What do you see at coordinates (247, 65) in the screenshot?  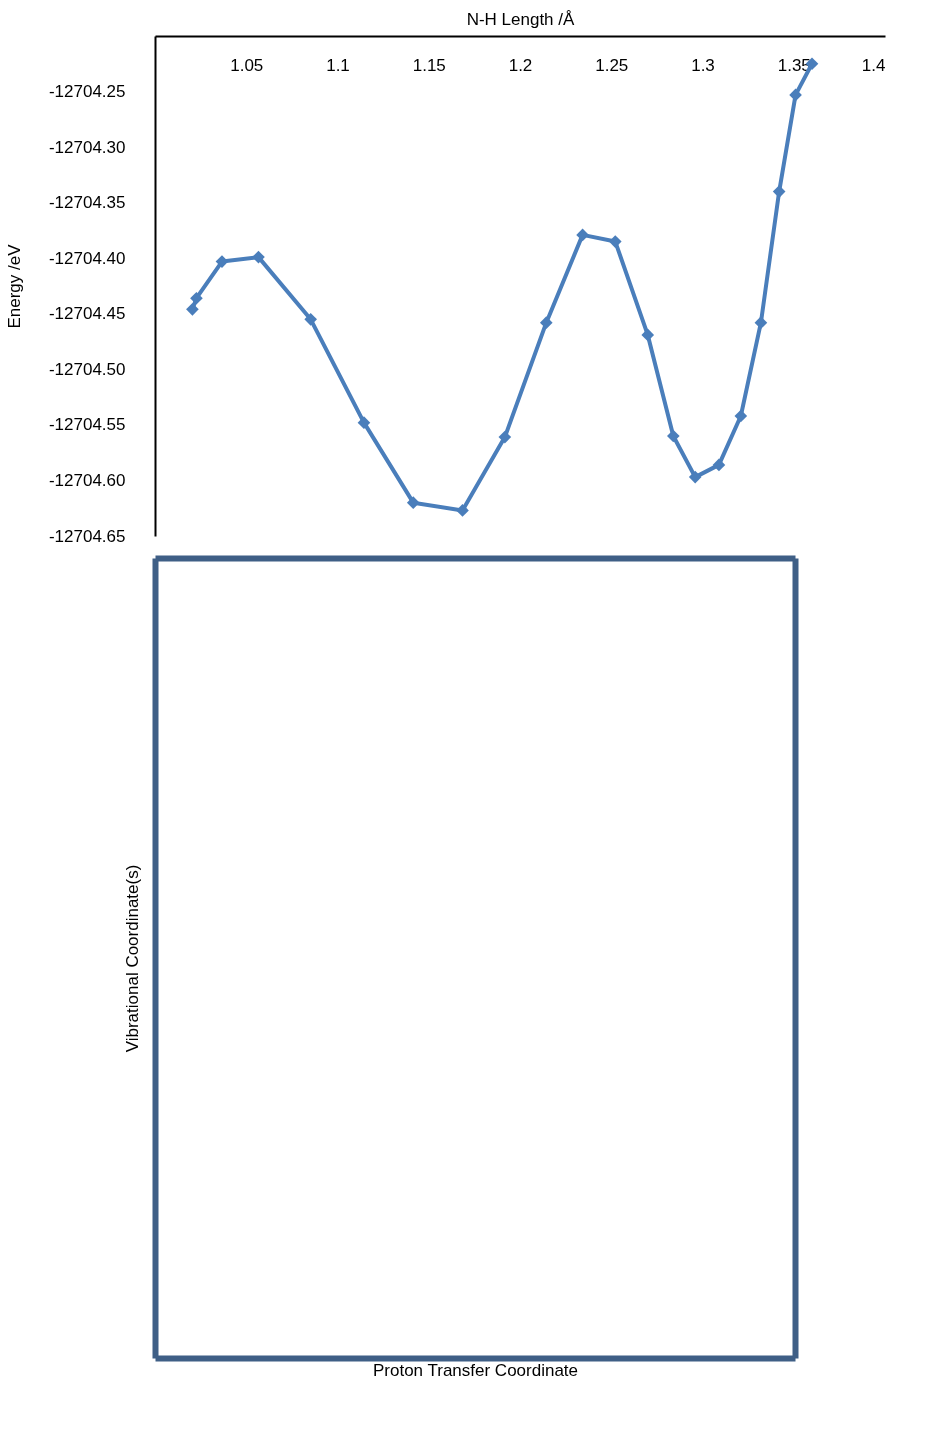 I see `x-tick-label: 1.05` at bounding box center [247, 65].